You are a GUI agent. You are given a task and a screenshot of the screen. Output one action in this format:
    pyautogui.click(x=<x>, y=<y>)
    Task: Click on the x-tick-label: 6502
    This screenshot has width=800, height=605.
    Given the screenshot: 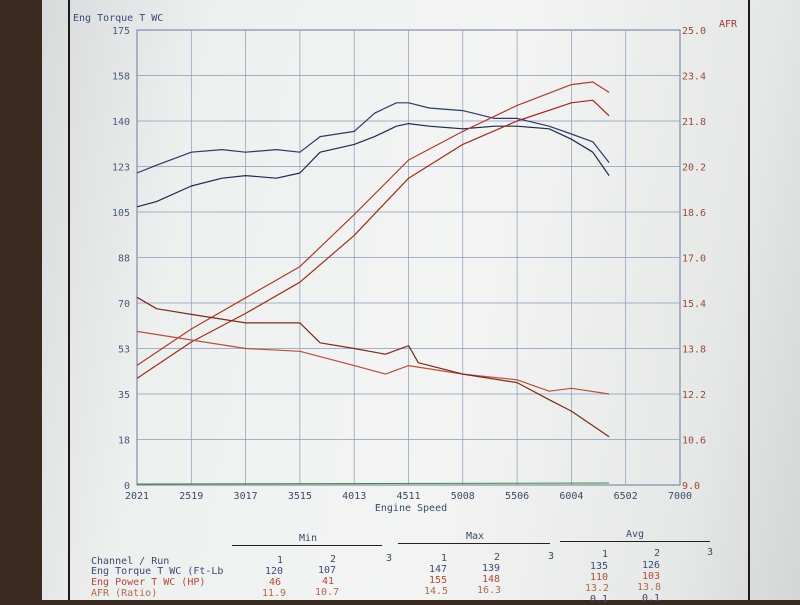 What is the action you would take?
    pyautogui.click(x=626, y=496)
    